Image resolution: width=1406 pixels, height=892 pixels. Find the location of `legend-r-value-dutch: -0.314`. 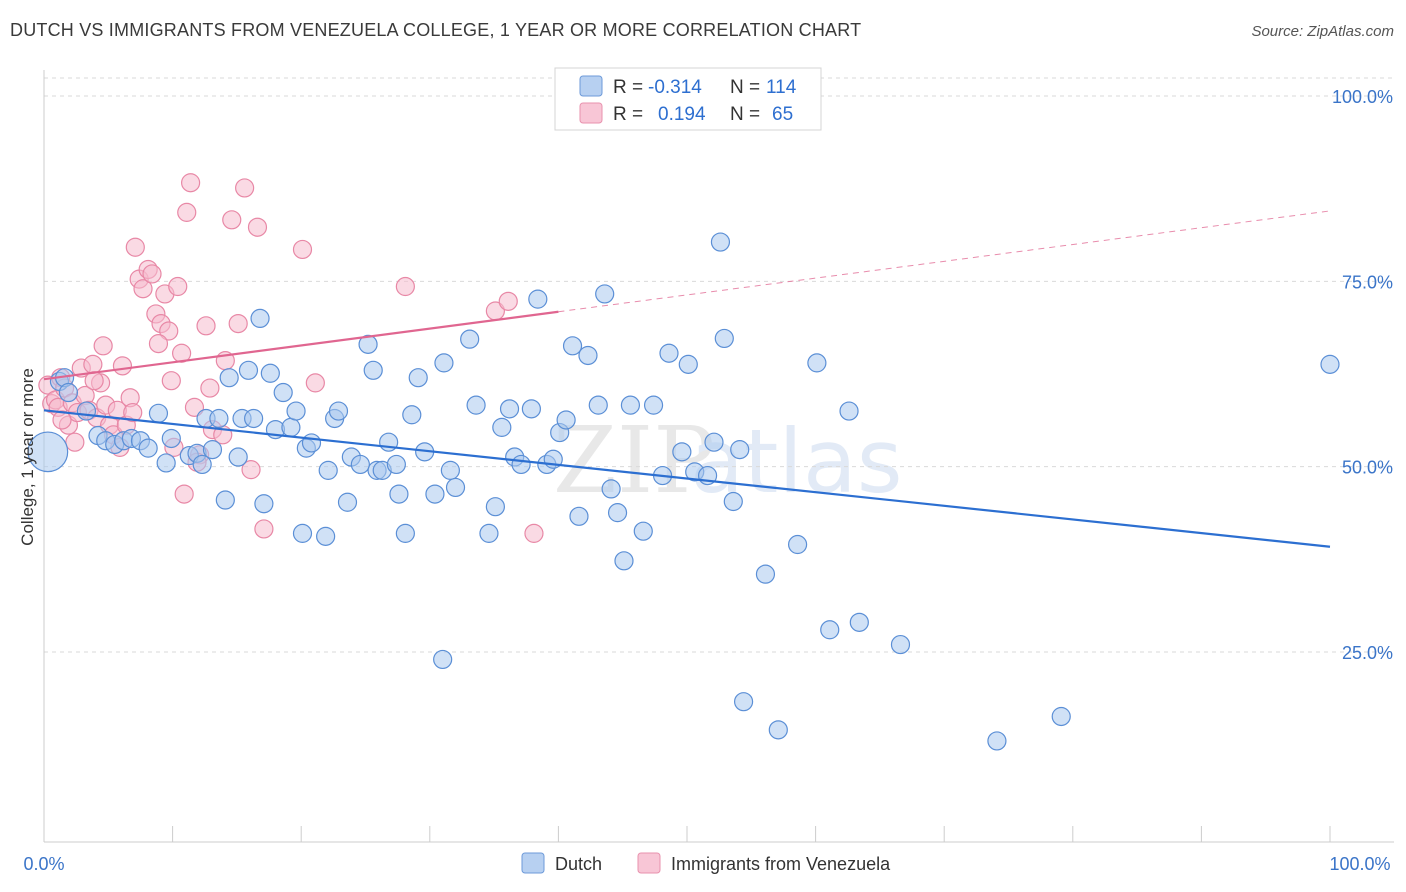

legend-r-value-dutch: -0.314 is located at coordinates (675, 87).